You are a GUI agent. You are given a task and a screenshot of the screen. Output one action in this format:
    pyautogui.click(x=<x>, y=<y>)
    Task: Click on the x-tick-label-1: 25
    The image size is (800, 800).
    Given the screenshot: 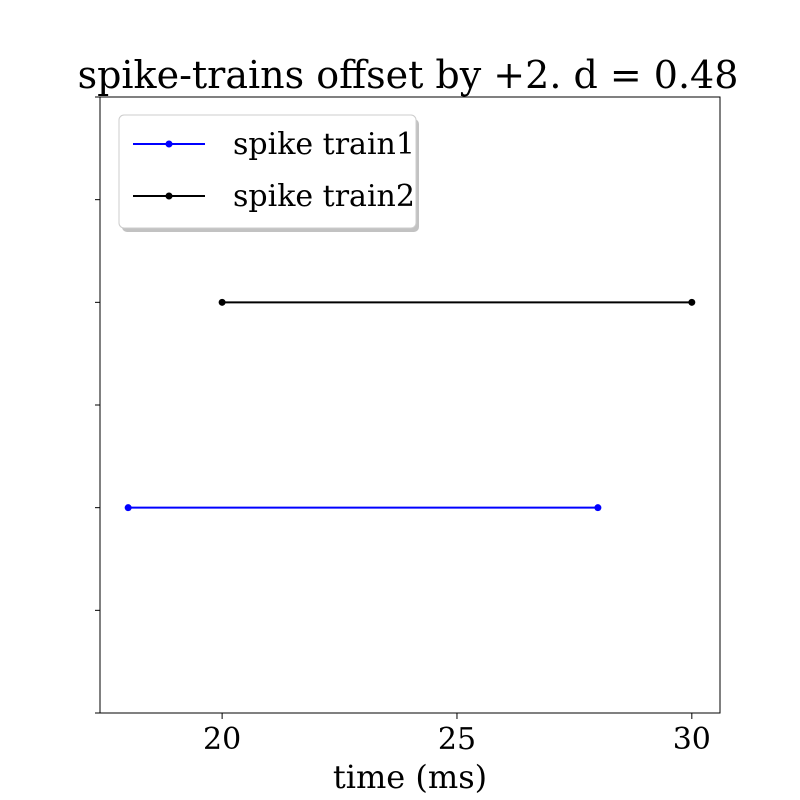 What is the action you would take?
    pyautogui.click(x=457, y=739)
    